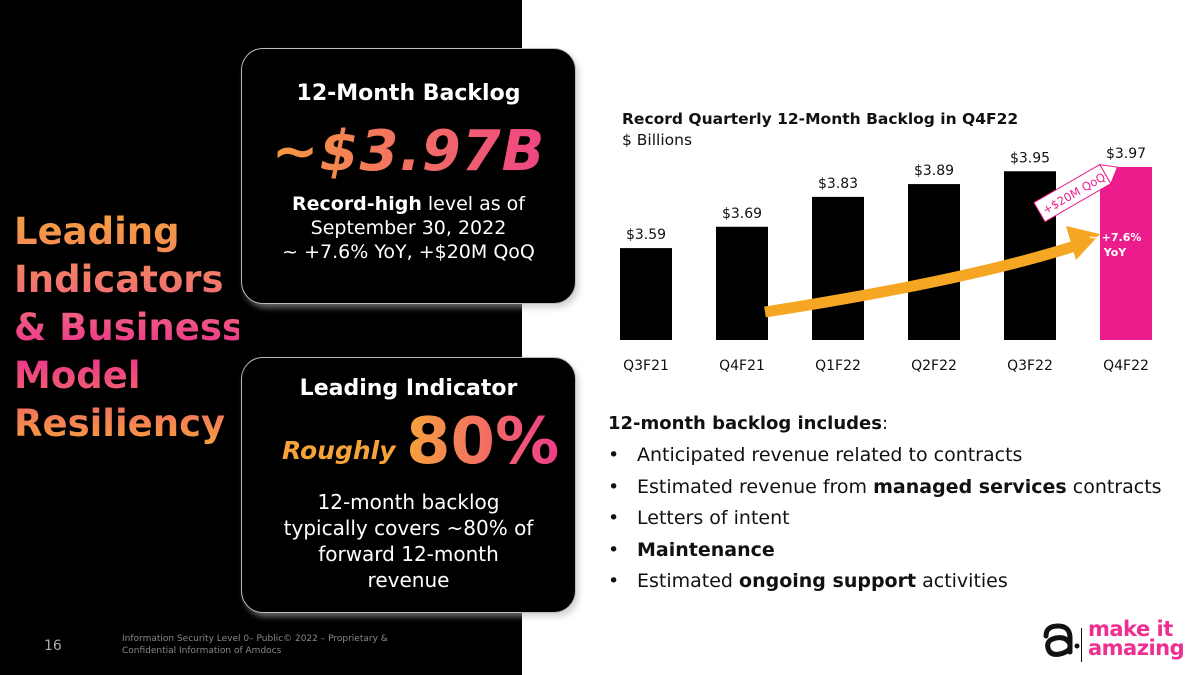 The height and width of the screenshot is (675, 1200). What do you see at coordinates (129, 327) in the screenshot?
I see `title-line: & Business` at bounding box center [129, 327].